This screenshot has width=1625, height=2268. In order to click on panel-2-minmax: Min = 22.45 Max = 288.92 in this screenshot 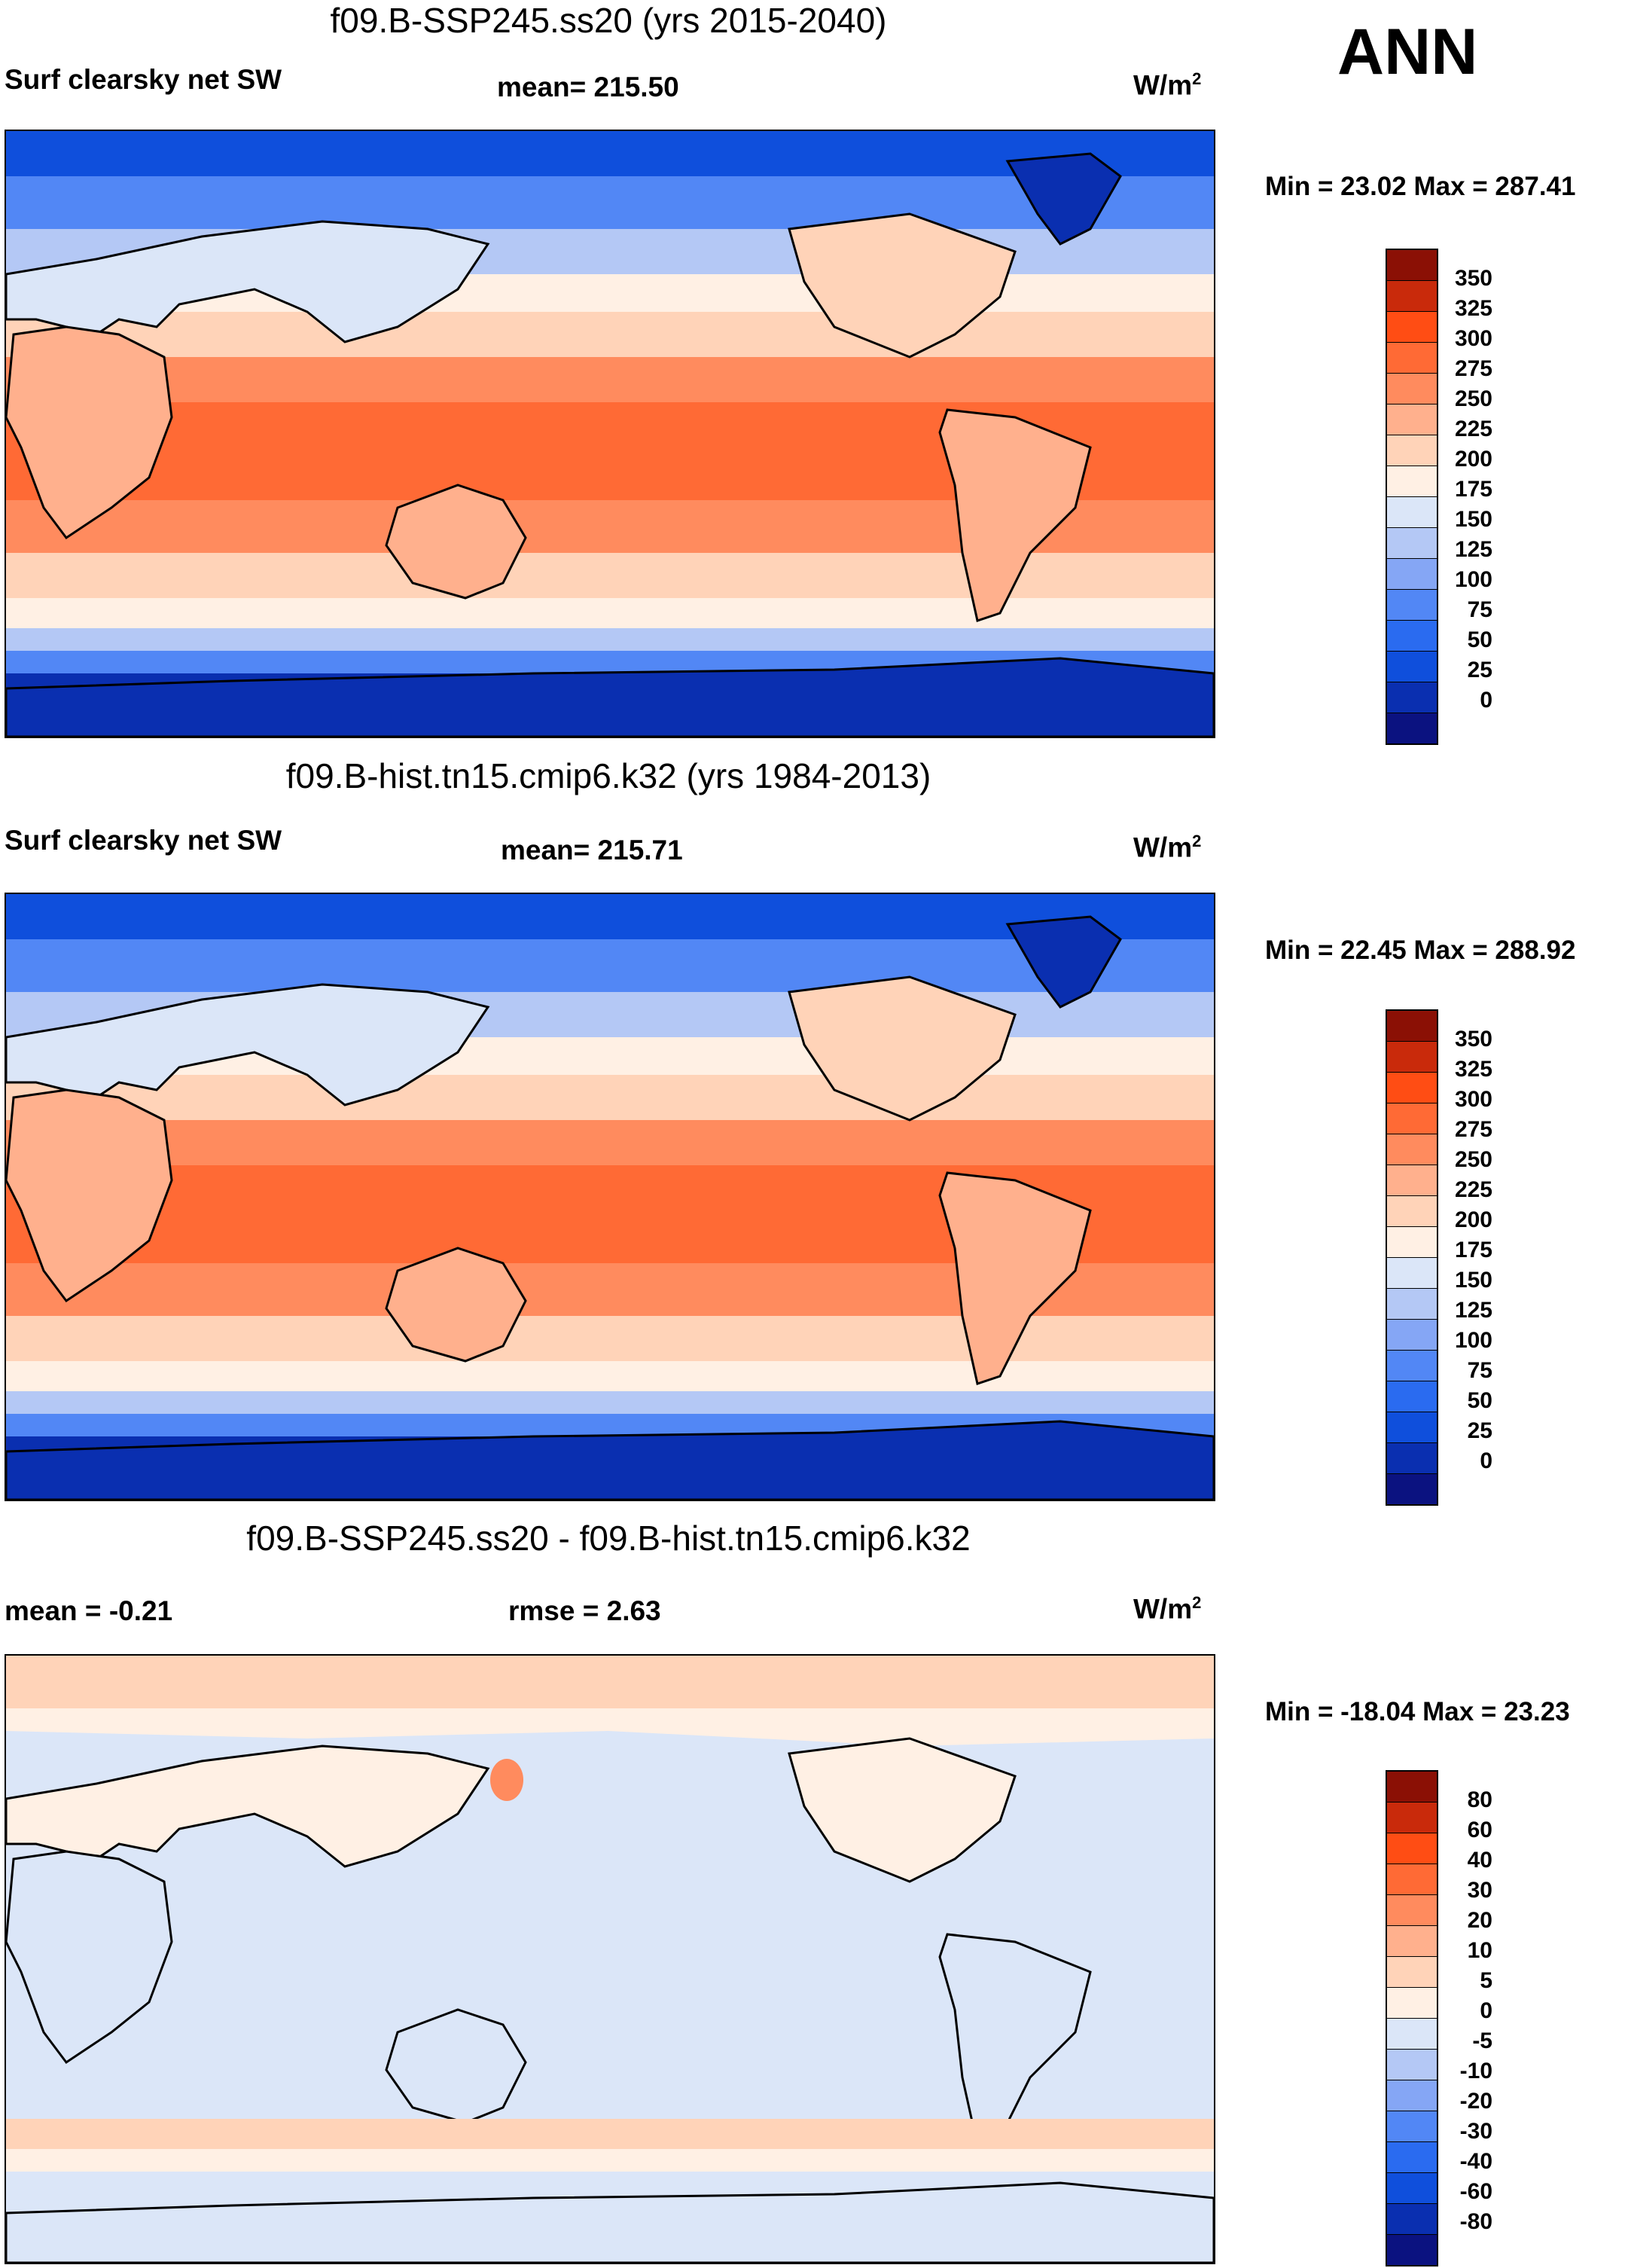, I will do `click(1421, 951)`.